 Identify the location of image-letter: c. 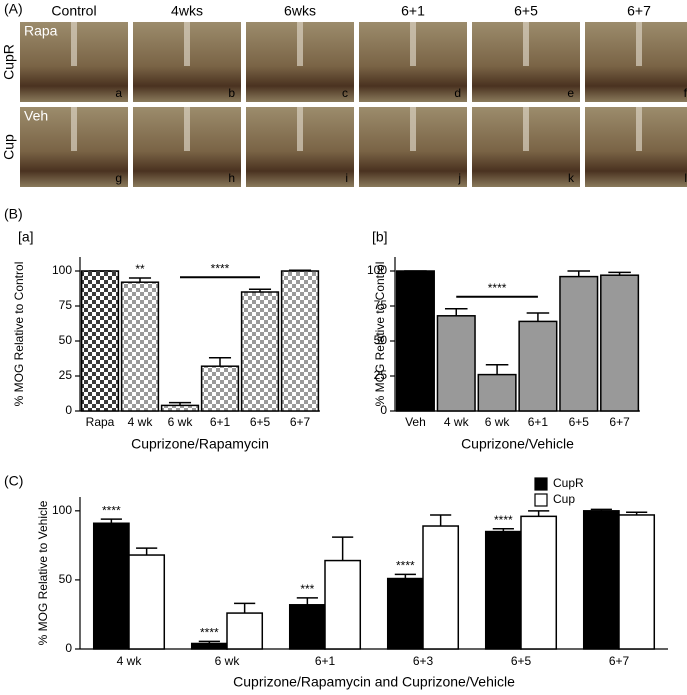
(345, 93).